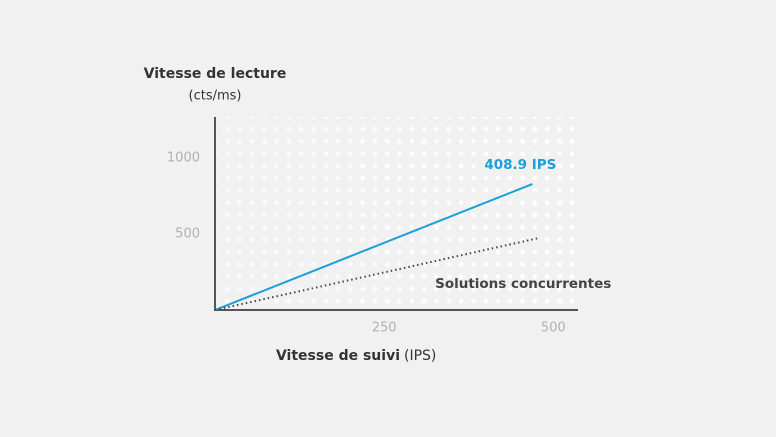 The image size is (776, 437). Describe the element at coordinates (523, 284) in the screenshot. I see `series-label: Solutions concurrentes` at that location.